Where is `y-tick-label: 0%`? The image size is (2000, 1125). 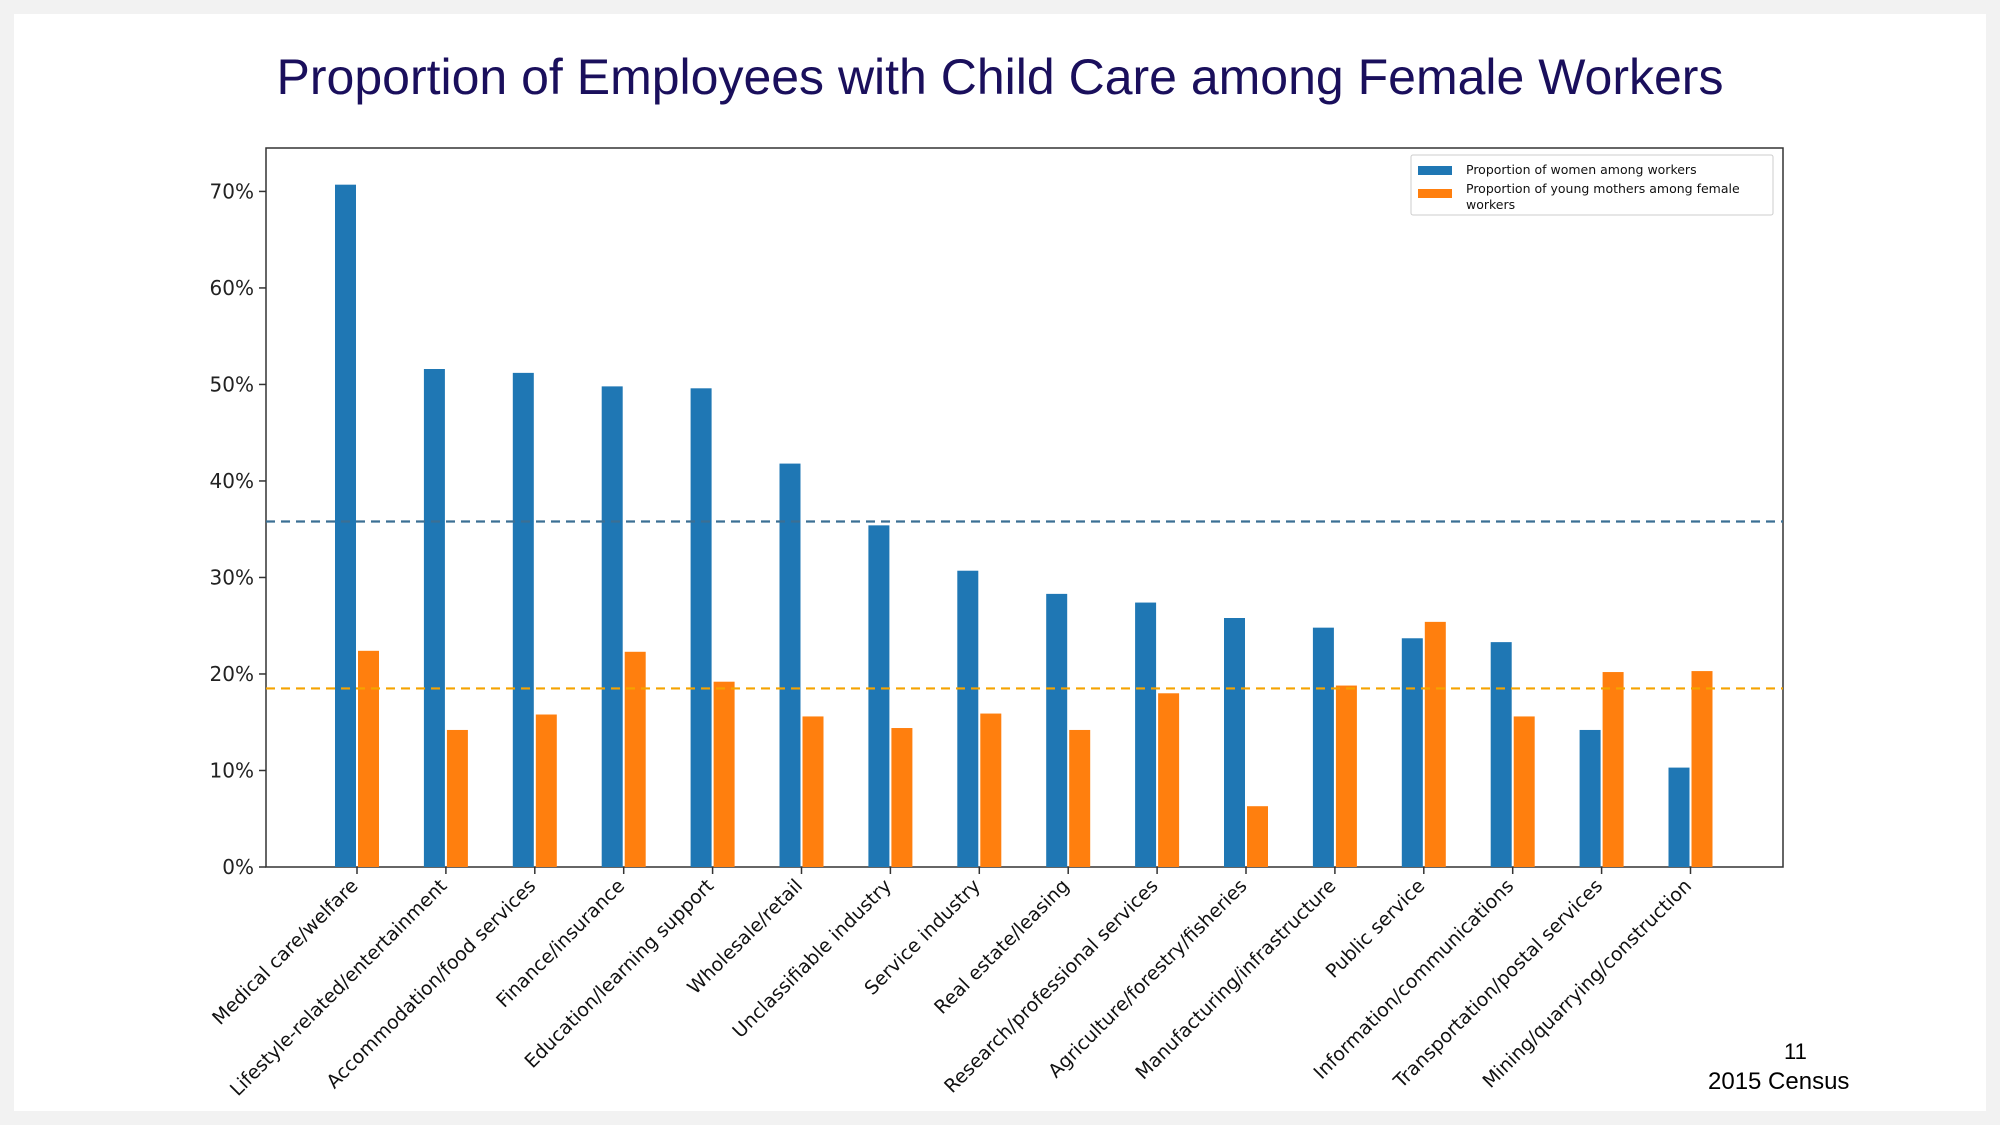
y-tick-label: 0% is located at coordinates (238, 867).